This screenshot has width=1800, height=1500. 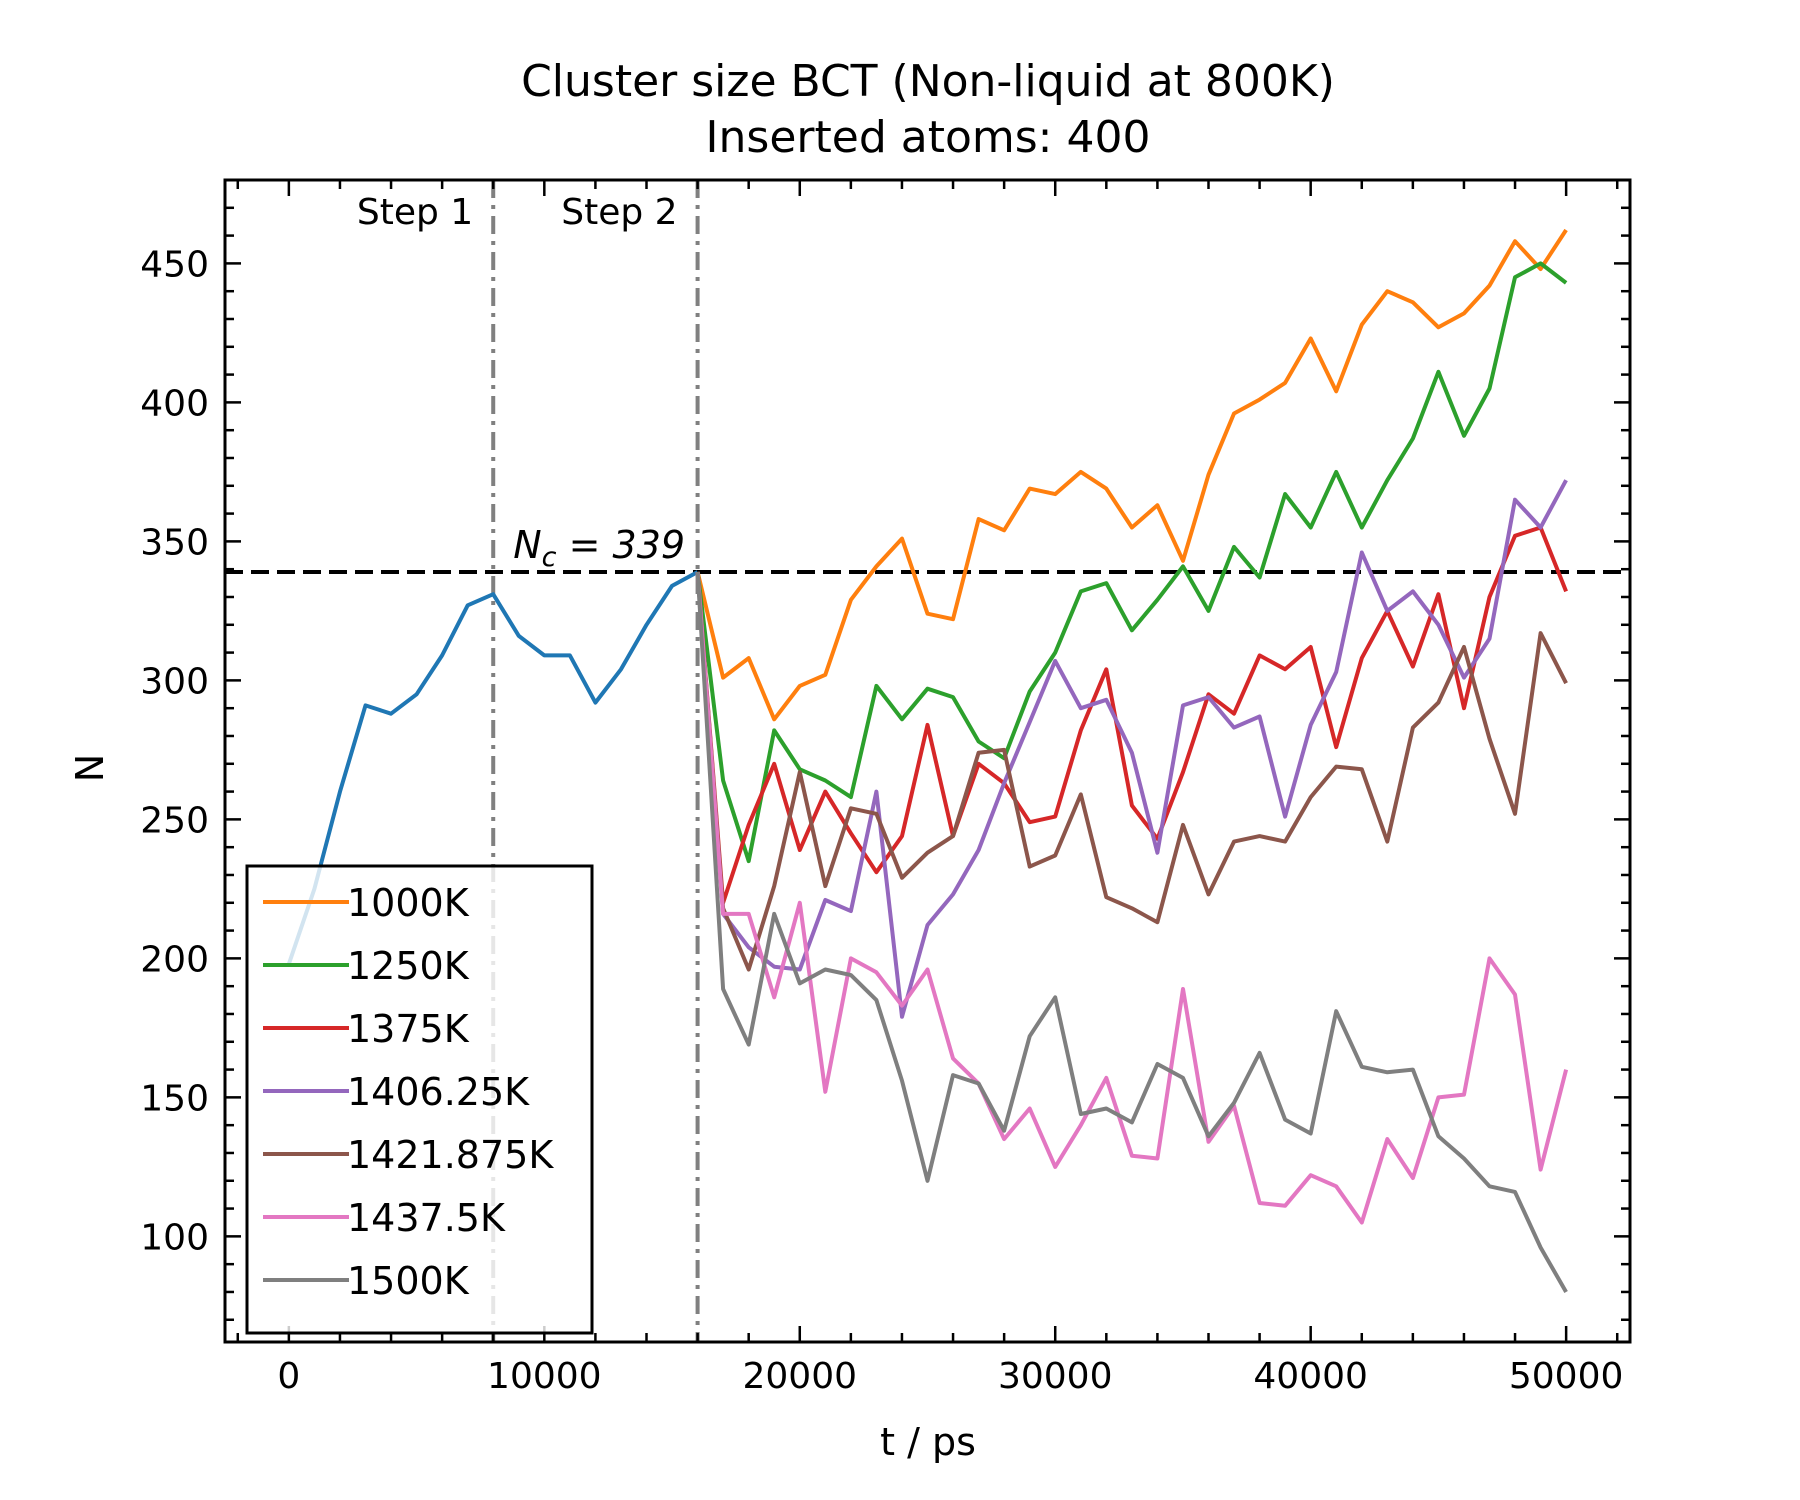 What do you see at coordinates (800, 1376) in the screenshot?
I see `x-tick-label: 20000` at bounding box center [800, 1376].